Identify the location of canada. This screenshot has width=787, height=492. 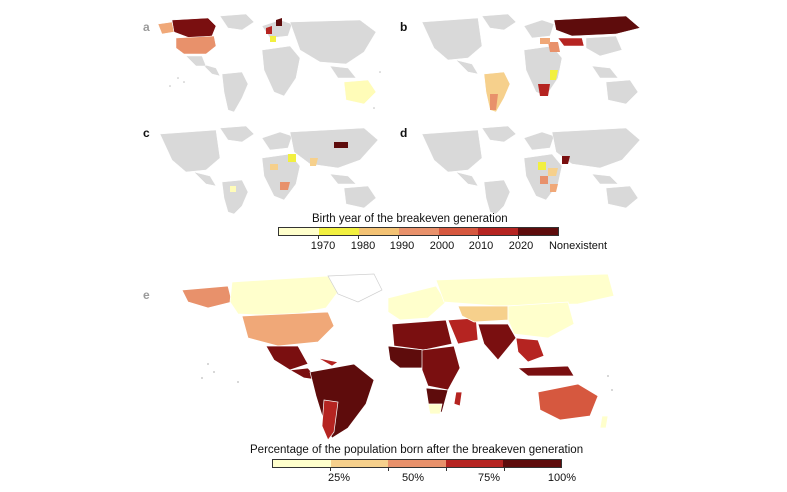
(284, 296).